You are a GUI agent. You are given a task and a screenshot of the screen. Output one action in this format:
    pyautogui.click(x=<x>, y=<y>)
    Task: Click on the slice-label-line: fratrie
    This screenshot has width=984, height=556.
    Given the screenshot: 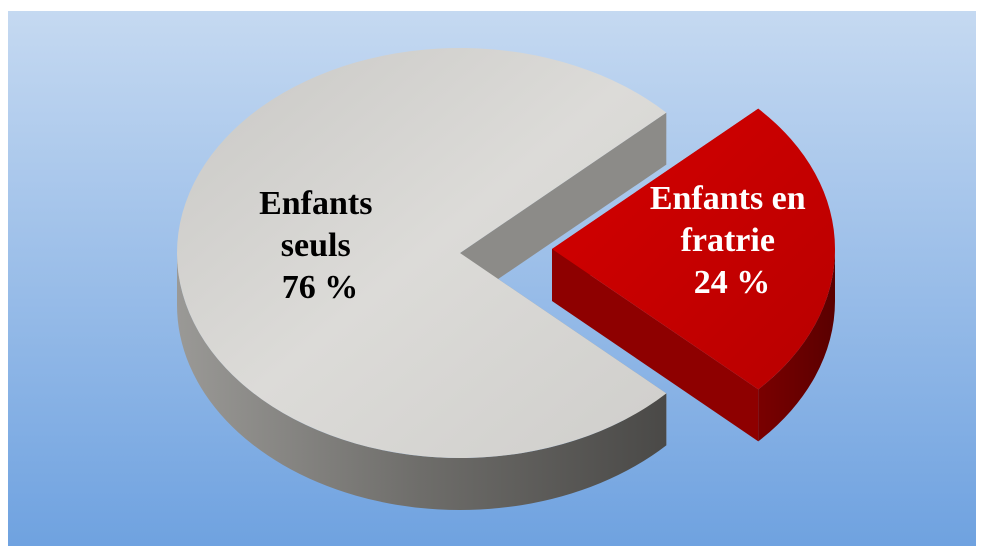 What is the action you would take?
    pyautogui.click(x=728, y=240)
    